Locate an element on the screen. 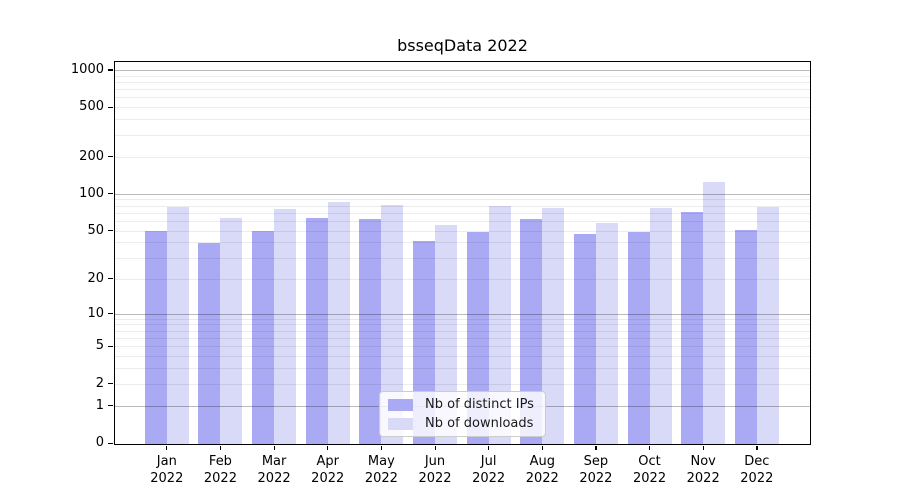 The height and width of the screenshot is (500, 900). bar-distinct-ips-feb is located at coordinates (209, 343).